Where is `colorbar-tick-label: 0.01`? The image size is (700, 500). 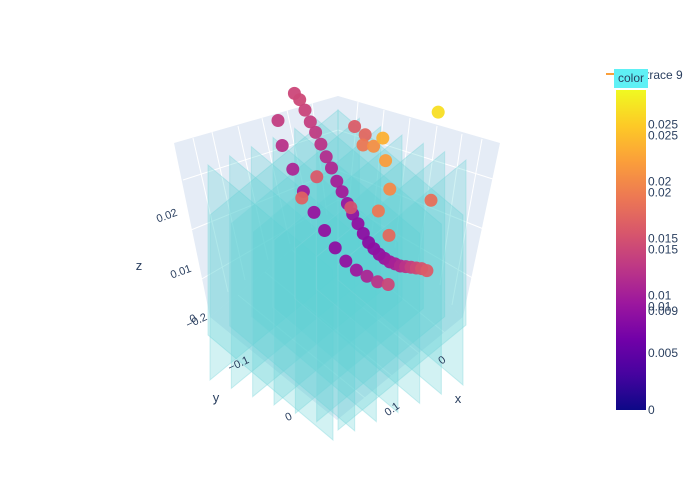 colorbar-tick-label: 0.01 is located at coordinates (660, 296).